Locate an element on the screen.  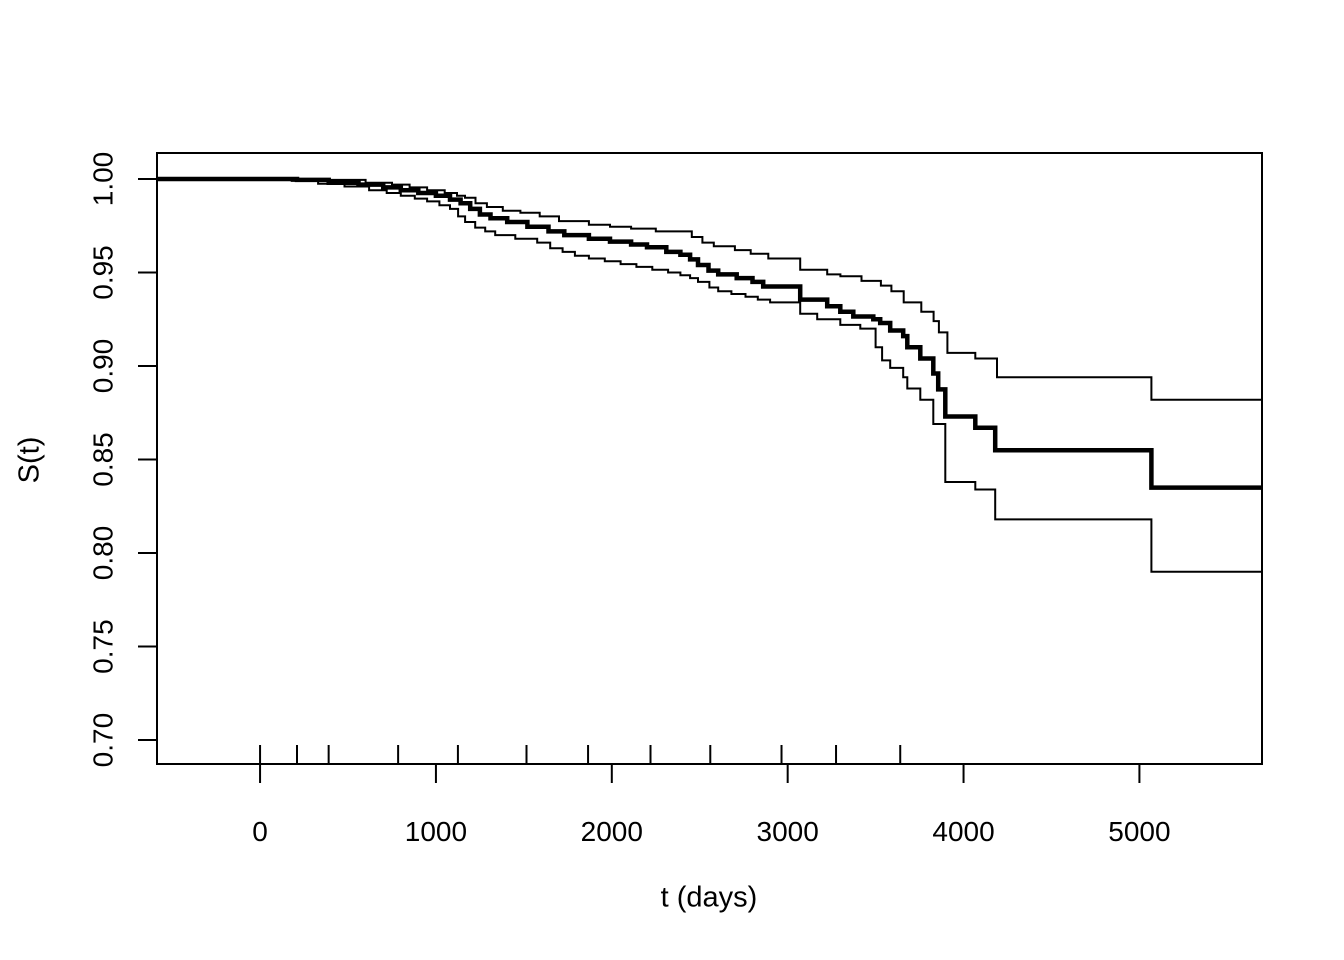
y-tick-label: 0.95 is located at coordinates (103, 272).